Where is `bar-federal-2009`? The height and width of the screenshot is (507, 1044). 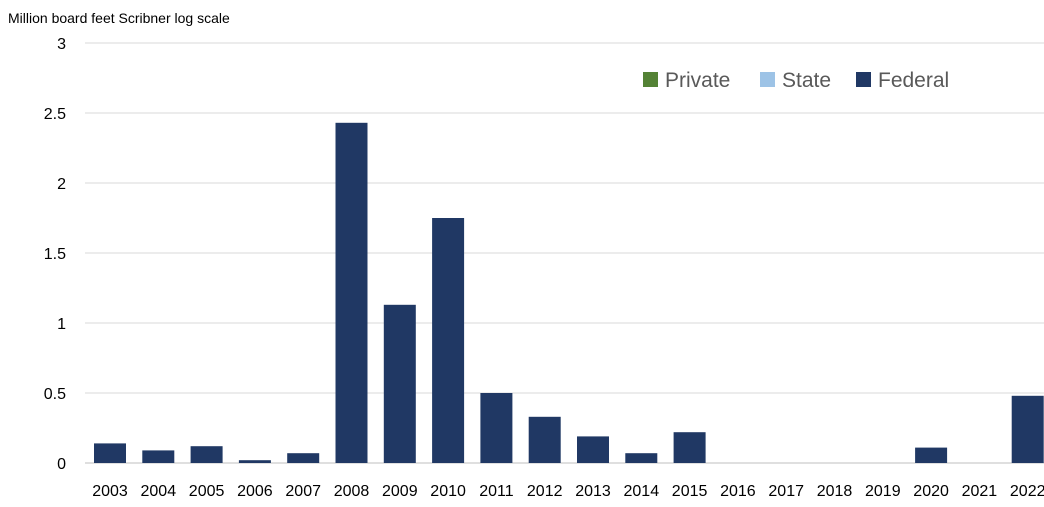 bar-federal-2009 is located at coordinates (399, 383).